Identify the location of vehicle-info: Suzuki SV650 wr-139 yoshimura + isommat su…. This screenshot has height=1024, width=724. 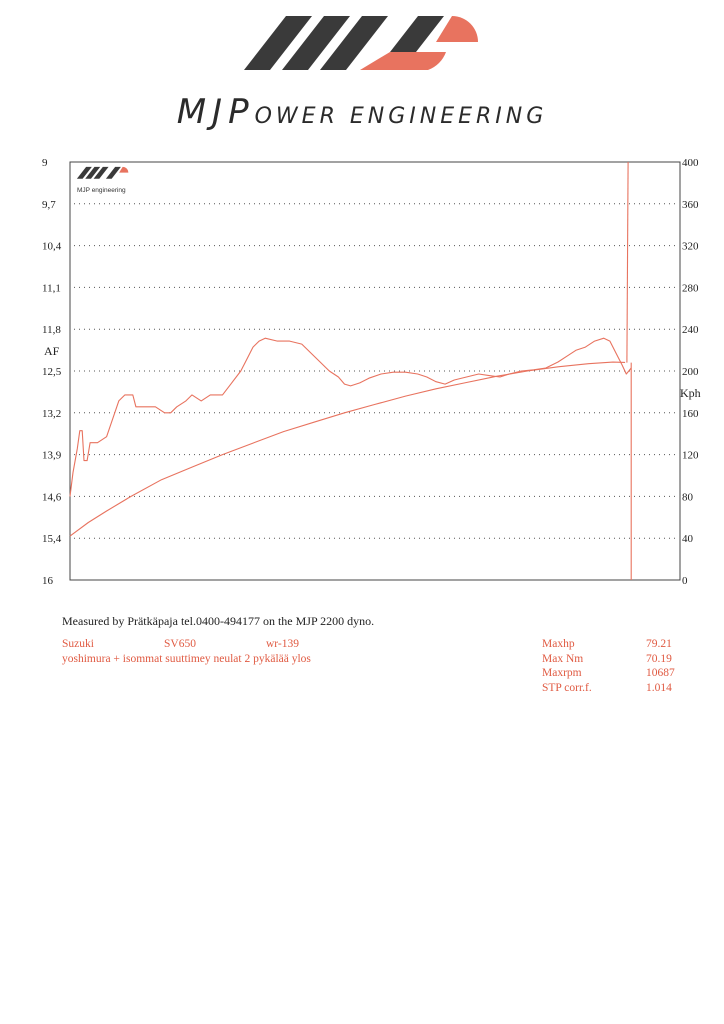
(186, 652).